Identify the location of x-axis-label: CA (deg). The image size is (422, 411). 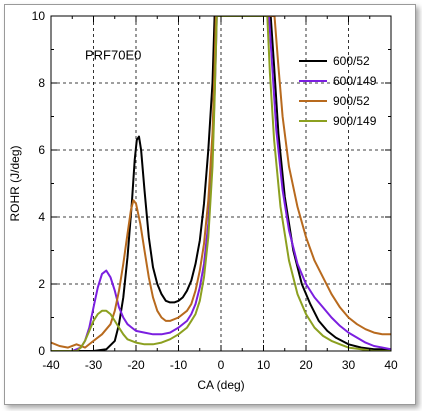
(220, 385).